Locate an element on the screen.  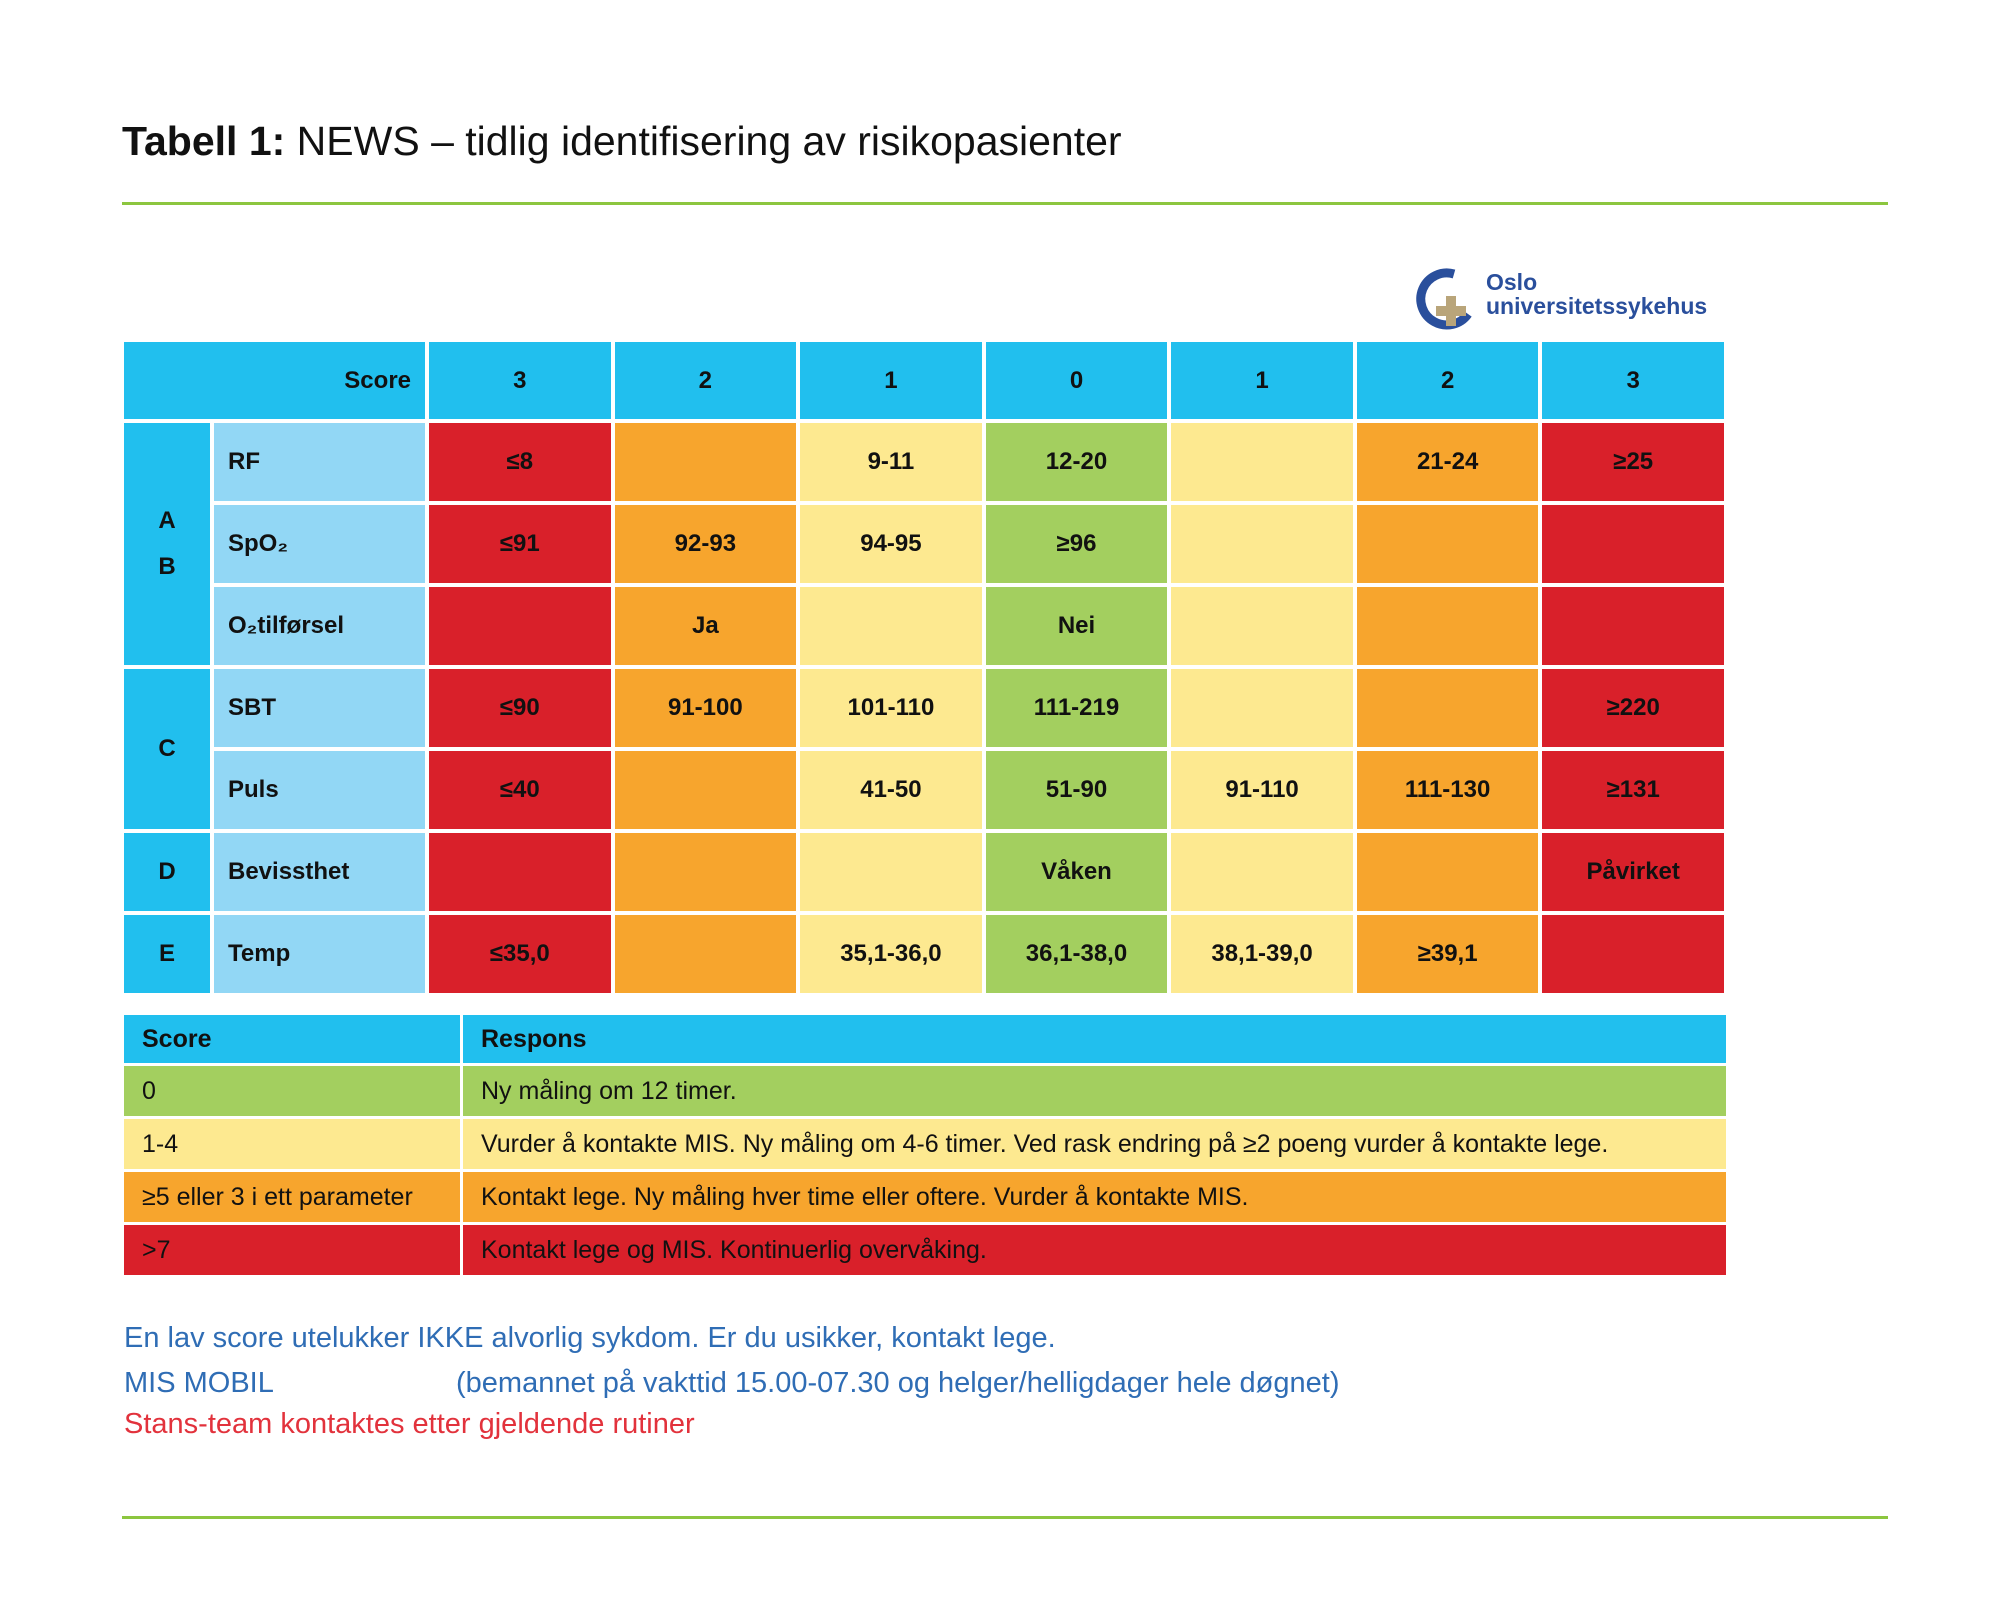
score-cell: Påvirket is located at coordinates (1633, 872).